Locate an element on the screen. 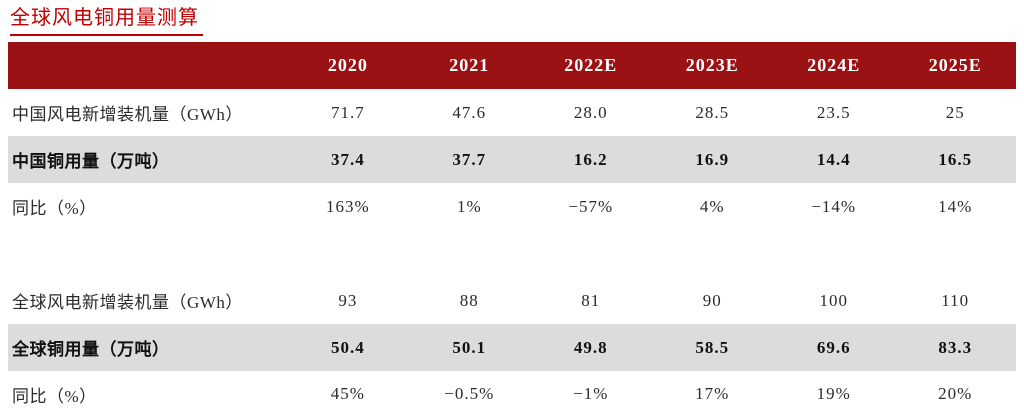  row-label: 中国铜用量（万吨） is located at coordinates (91, 161).